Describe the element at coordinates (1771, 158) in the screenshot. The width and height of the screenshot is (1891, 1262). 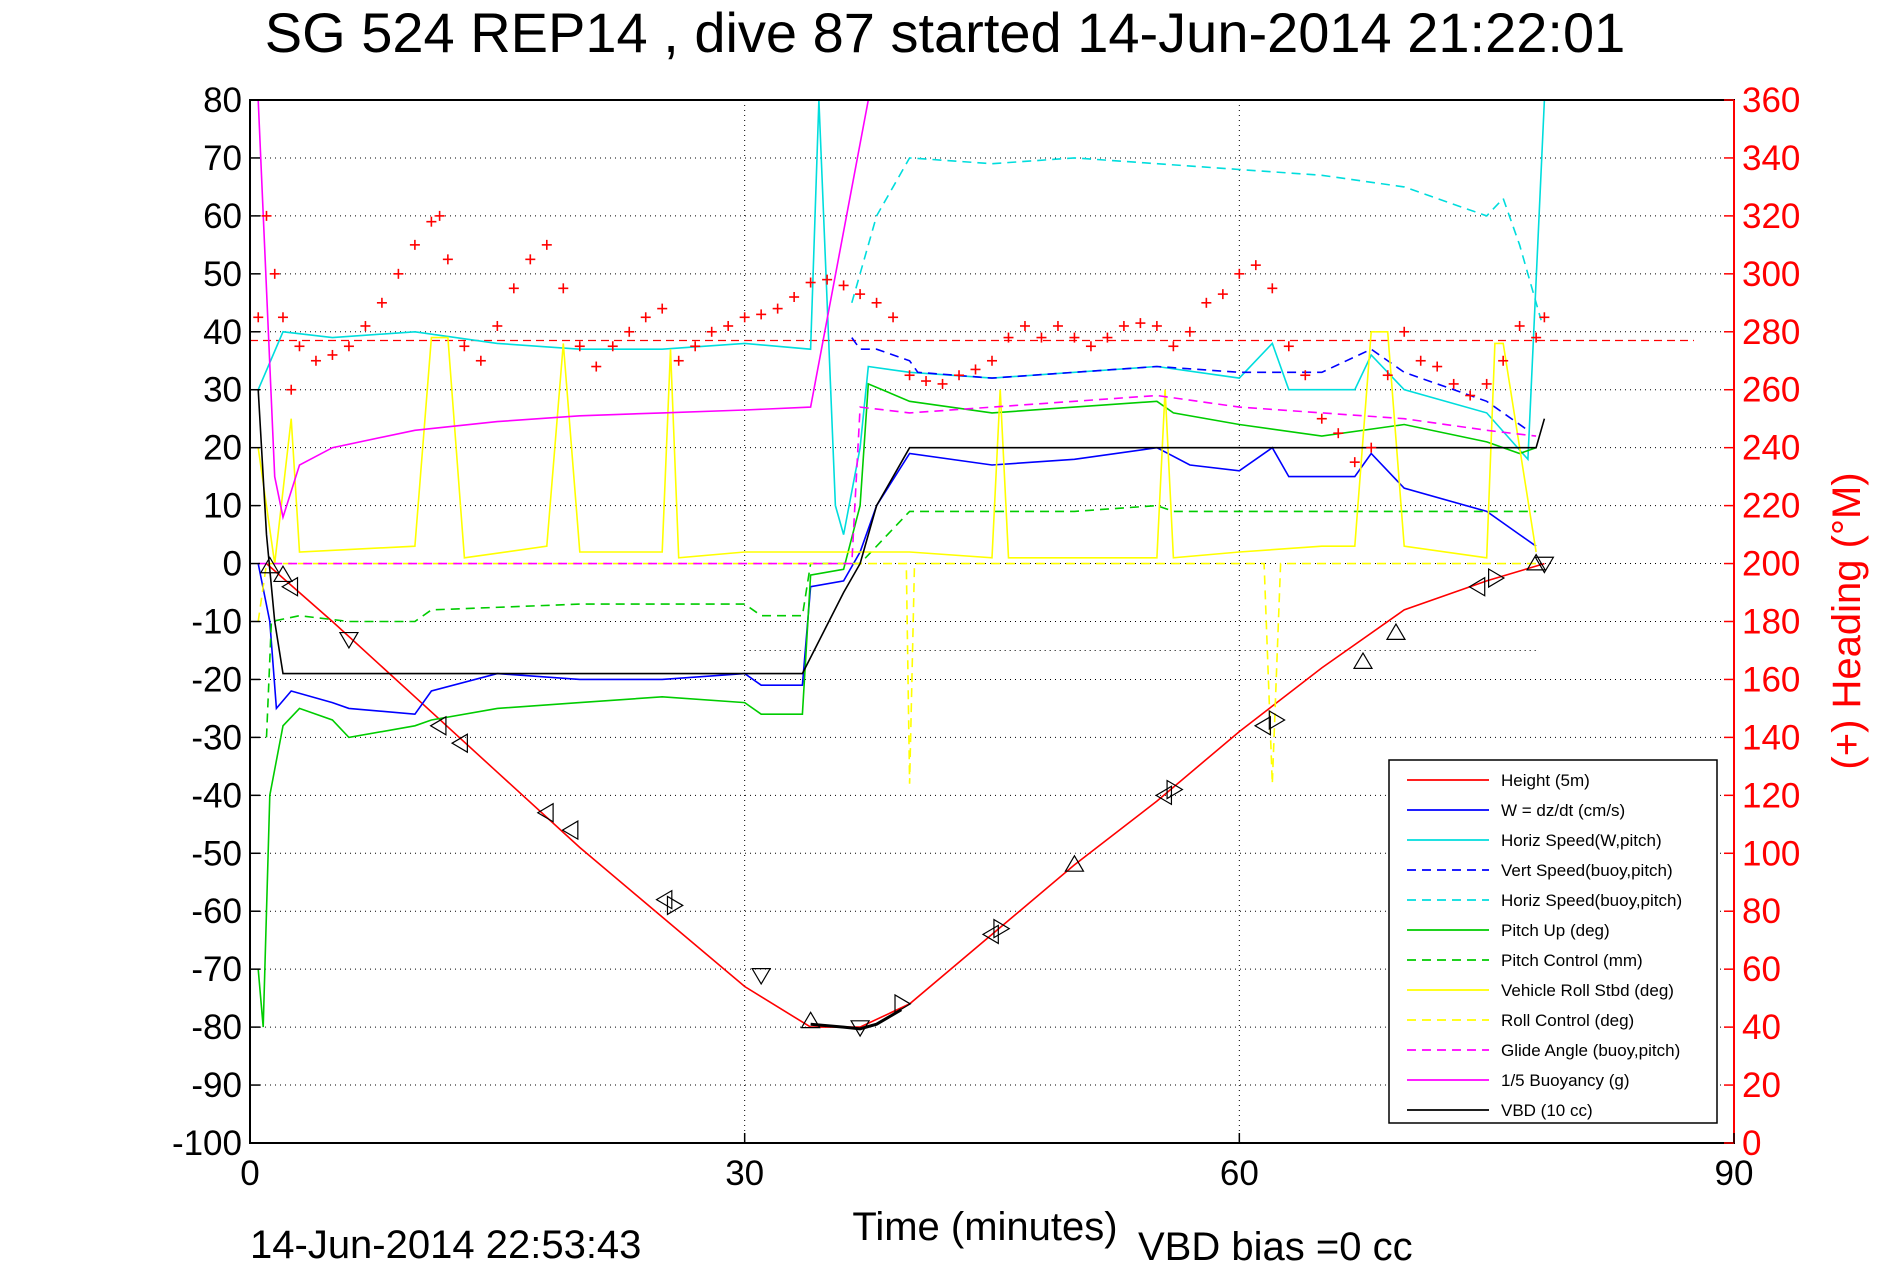
I see `y-right-tick-label: 340` at that location.